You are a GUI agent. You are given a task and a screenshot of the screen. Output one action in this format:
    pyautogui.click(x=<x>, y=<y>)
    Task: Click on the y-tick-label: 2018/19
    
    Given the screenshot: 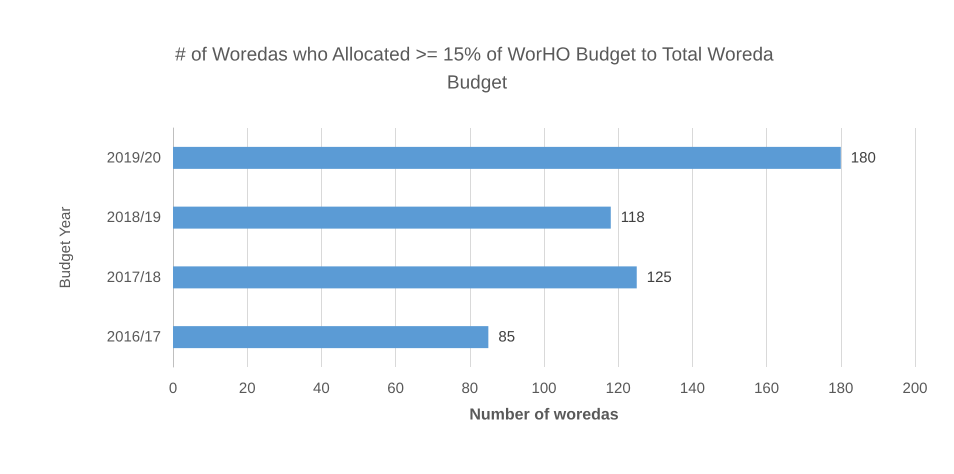 What is the action you would take?
    pyautogui.click(x=133, y=217)
    